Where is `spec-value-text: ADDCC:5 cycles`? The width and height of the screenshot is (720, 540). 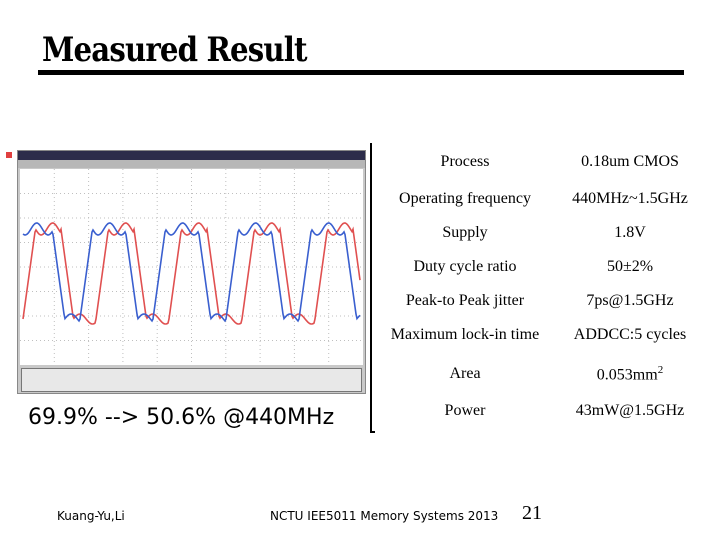
spec-value-text: ADDCC:5 cycles is located at coordinates (630, 334).